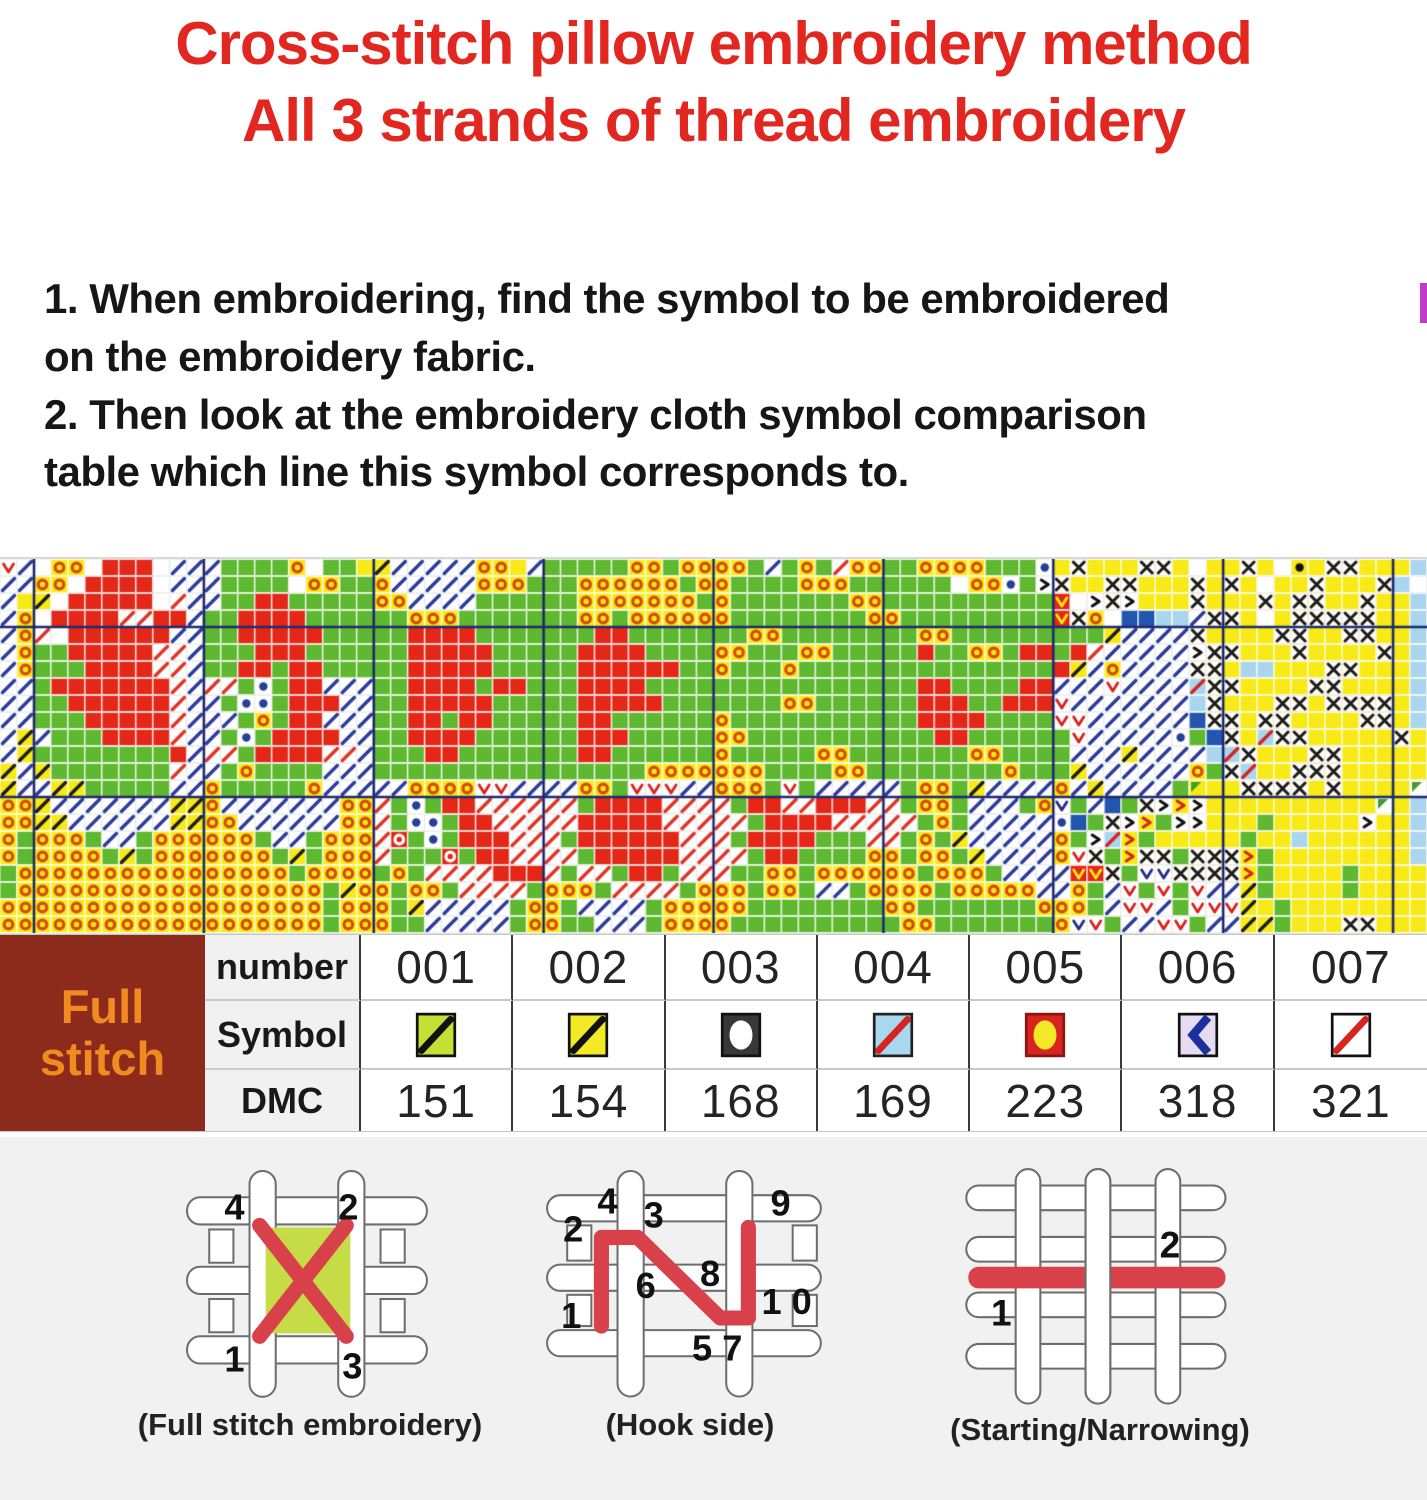  What do you see at coordinates (437, 1101) in the screenshot?
I see `dmc-value: 151` at bounding box center [437, 1101].